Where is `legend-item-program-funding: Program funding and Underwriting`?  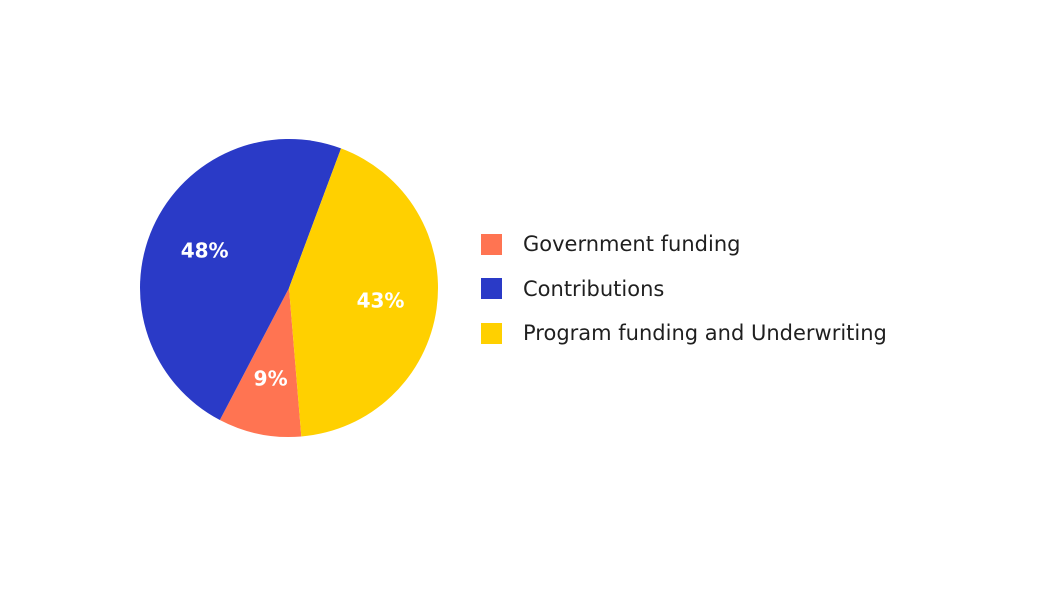 legend-item-program-funding: Program funding and Underwriting is located at coordinates (684, 333).